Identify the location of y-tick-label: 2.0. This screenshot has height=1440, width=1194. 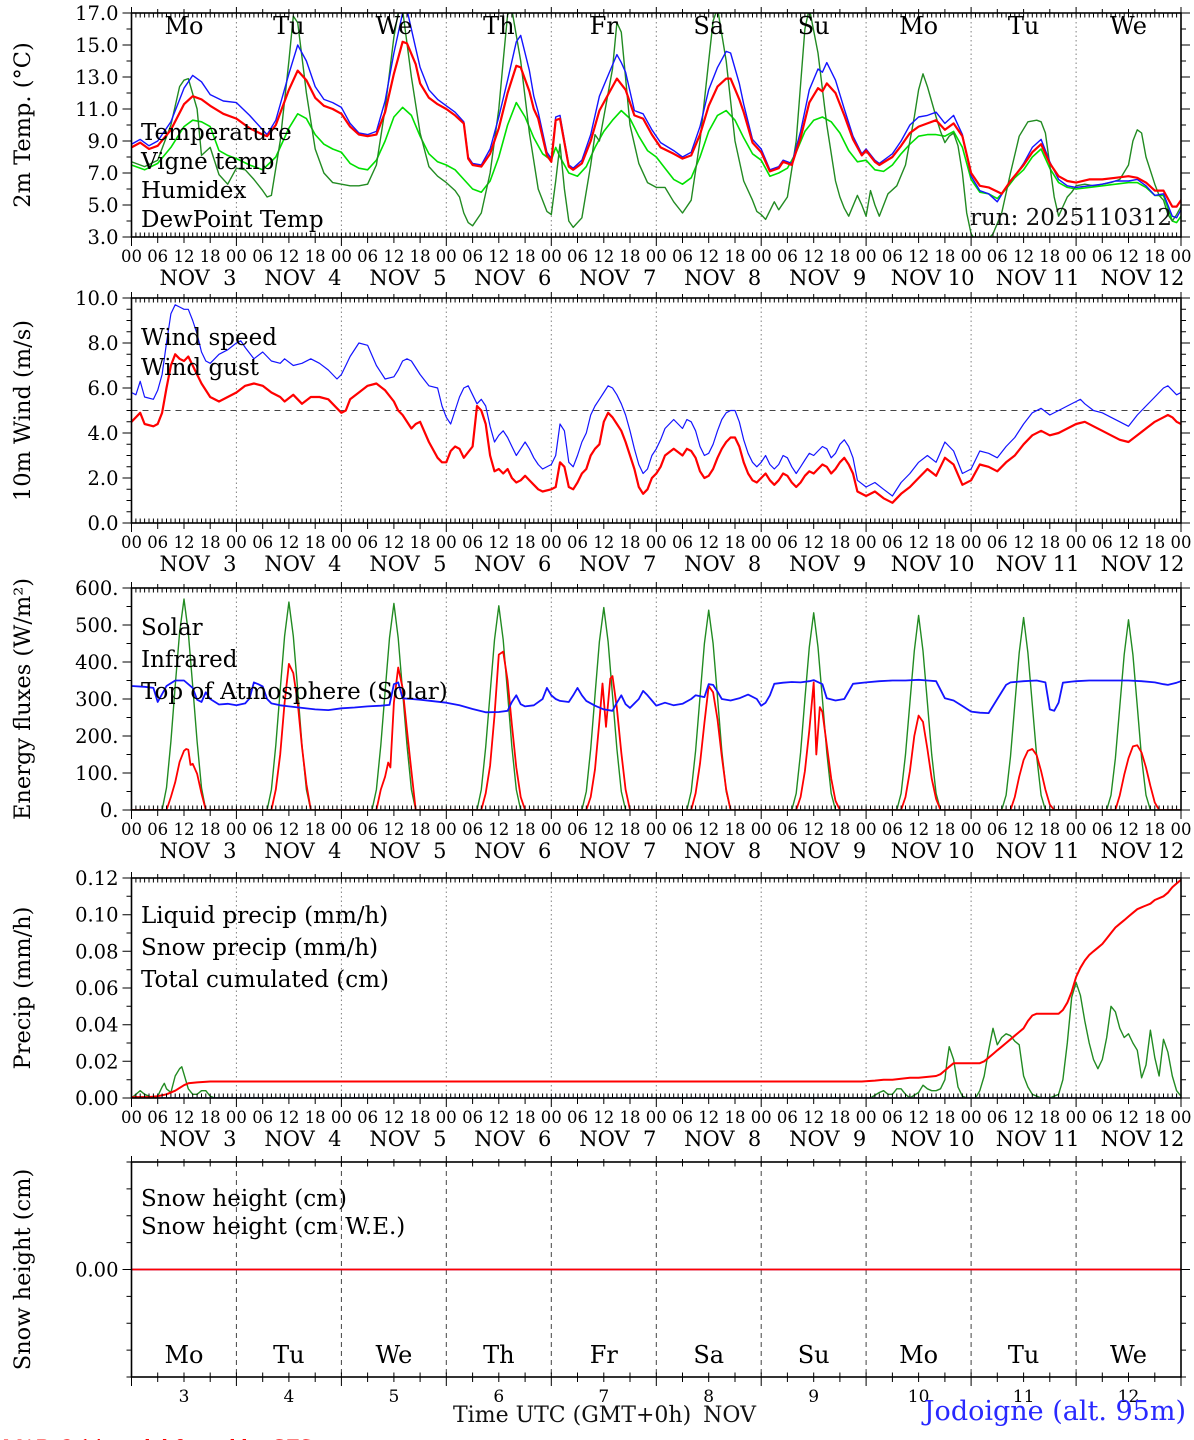
(102, 478).